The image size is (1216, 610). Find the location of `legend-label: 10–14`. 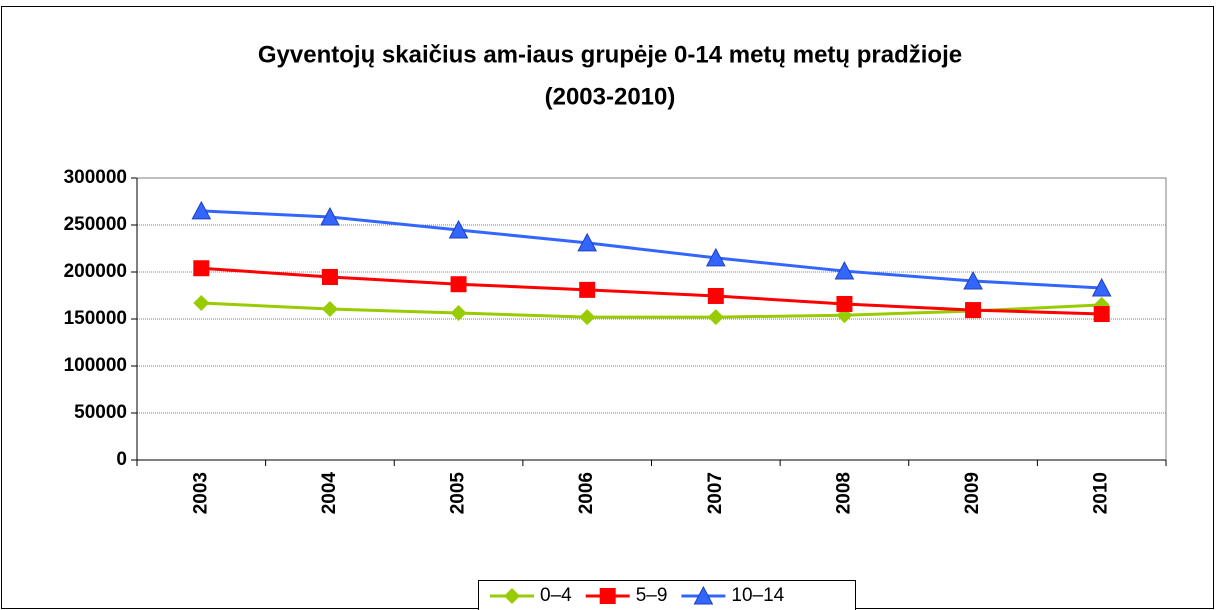

legend-label: 10–14 is located at coordinates (757, 595).